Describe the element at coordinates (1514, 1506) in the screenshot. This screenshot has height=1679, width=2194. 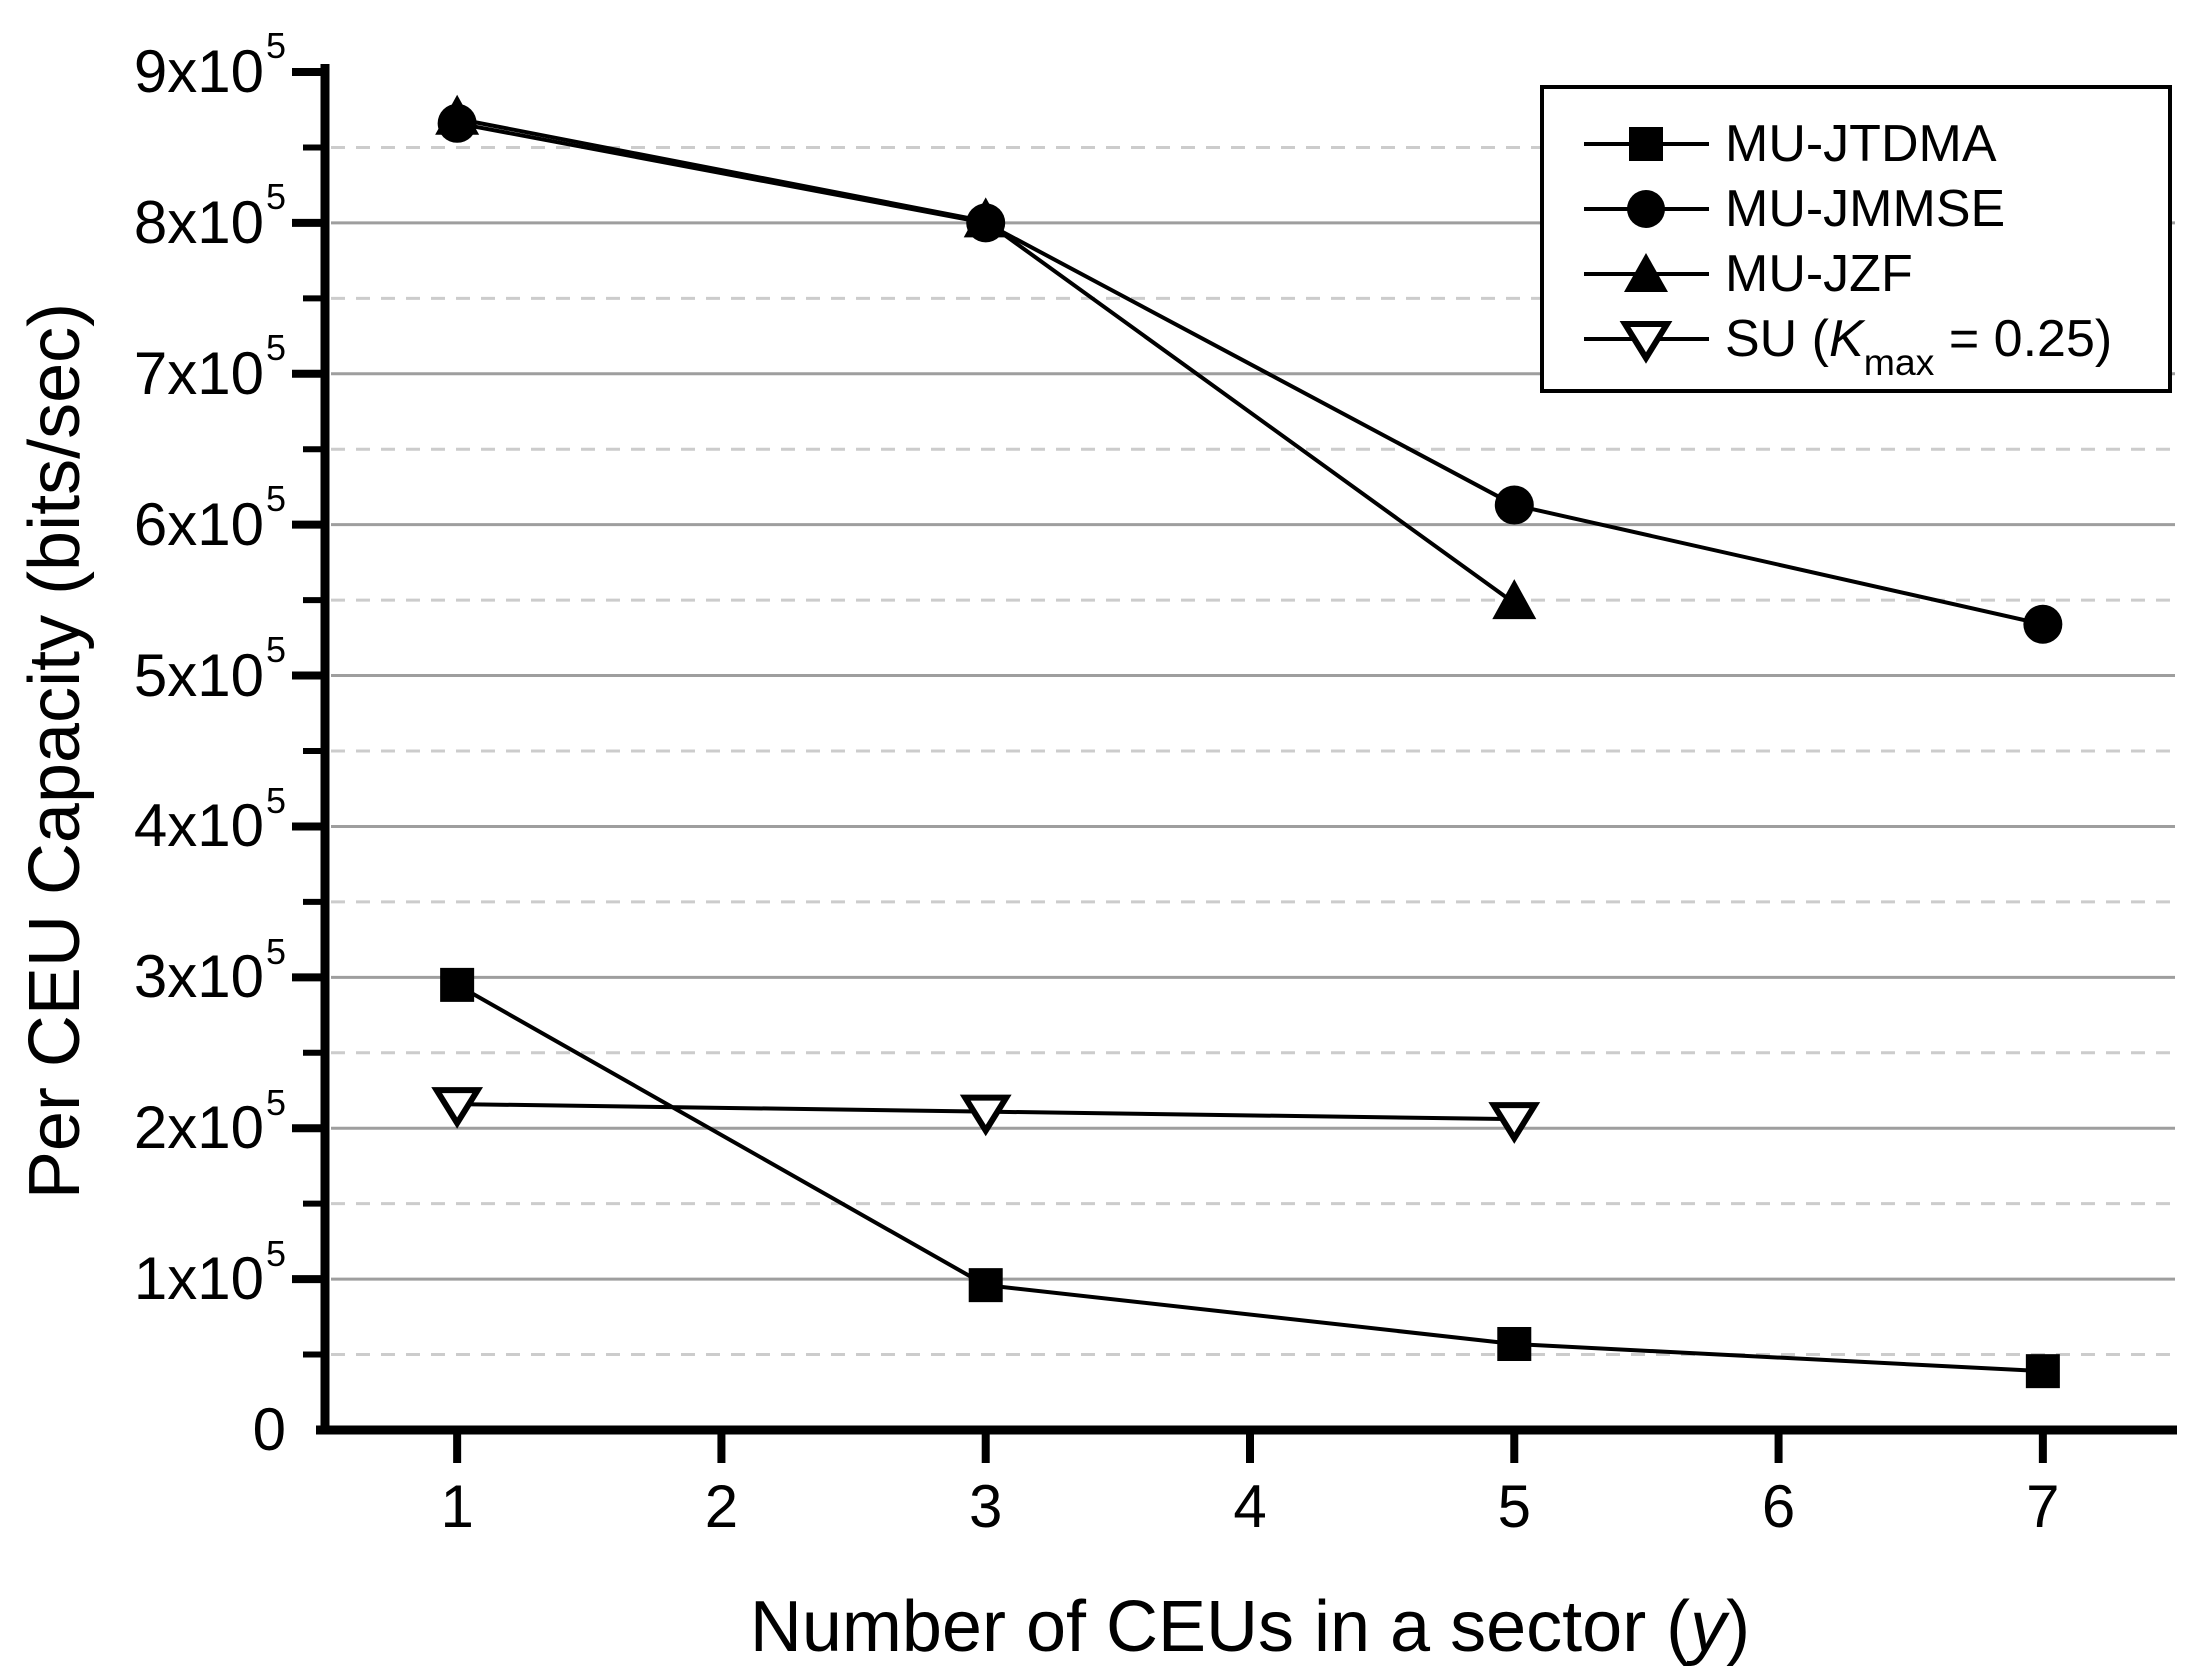
I see `x-tick-label: 5` at that location.